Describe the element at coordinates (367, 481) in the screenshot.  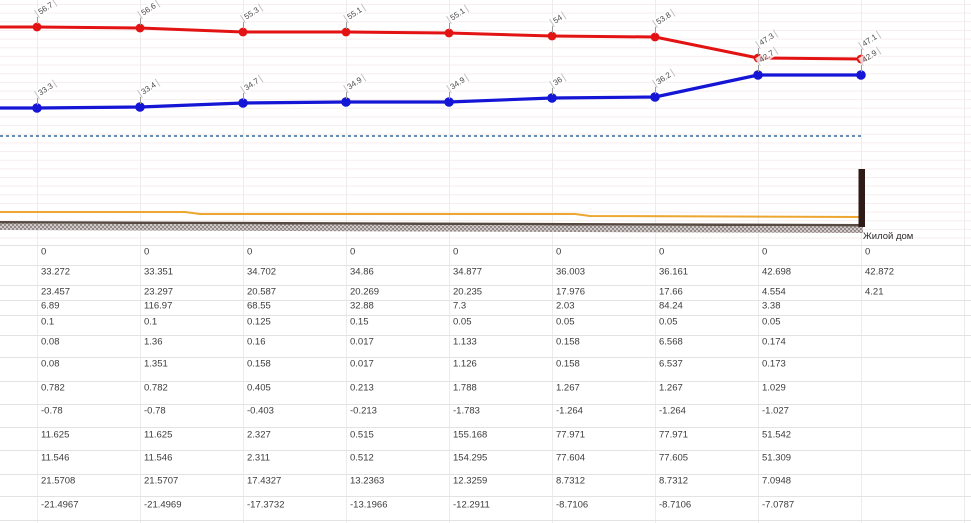
I see `table-cell: 13.2363` at that location.